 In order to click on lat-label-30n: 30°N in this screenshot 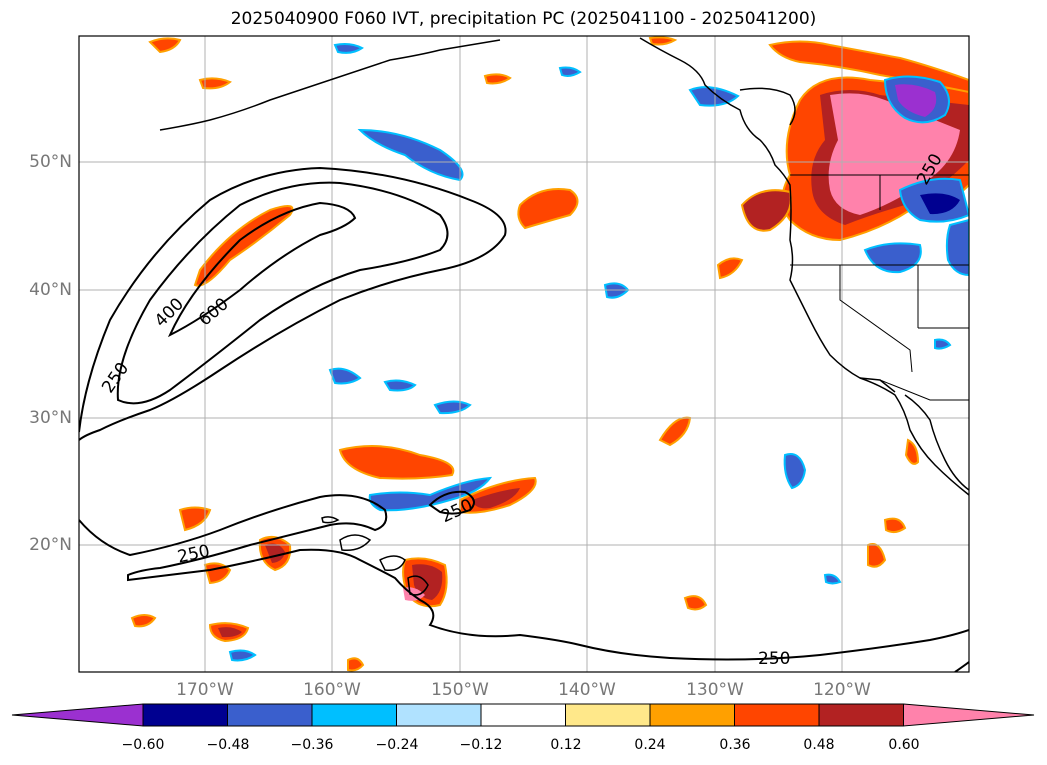, I will do `click(50, 418)`.